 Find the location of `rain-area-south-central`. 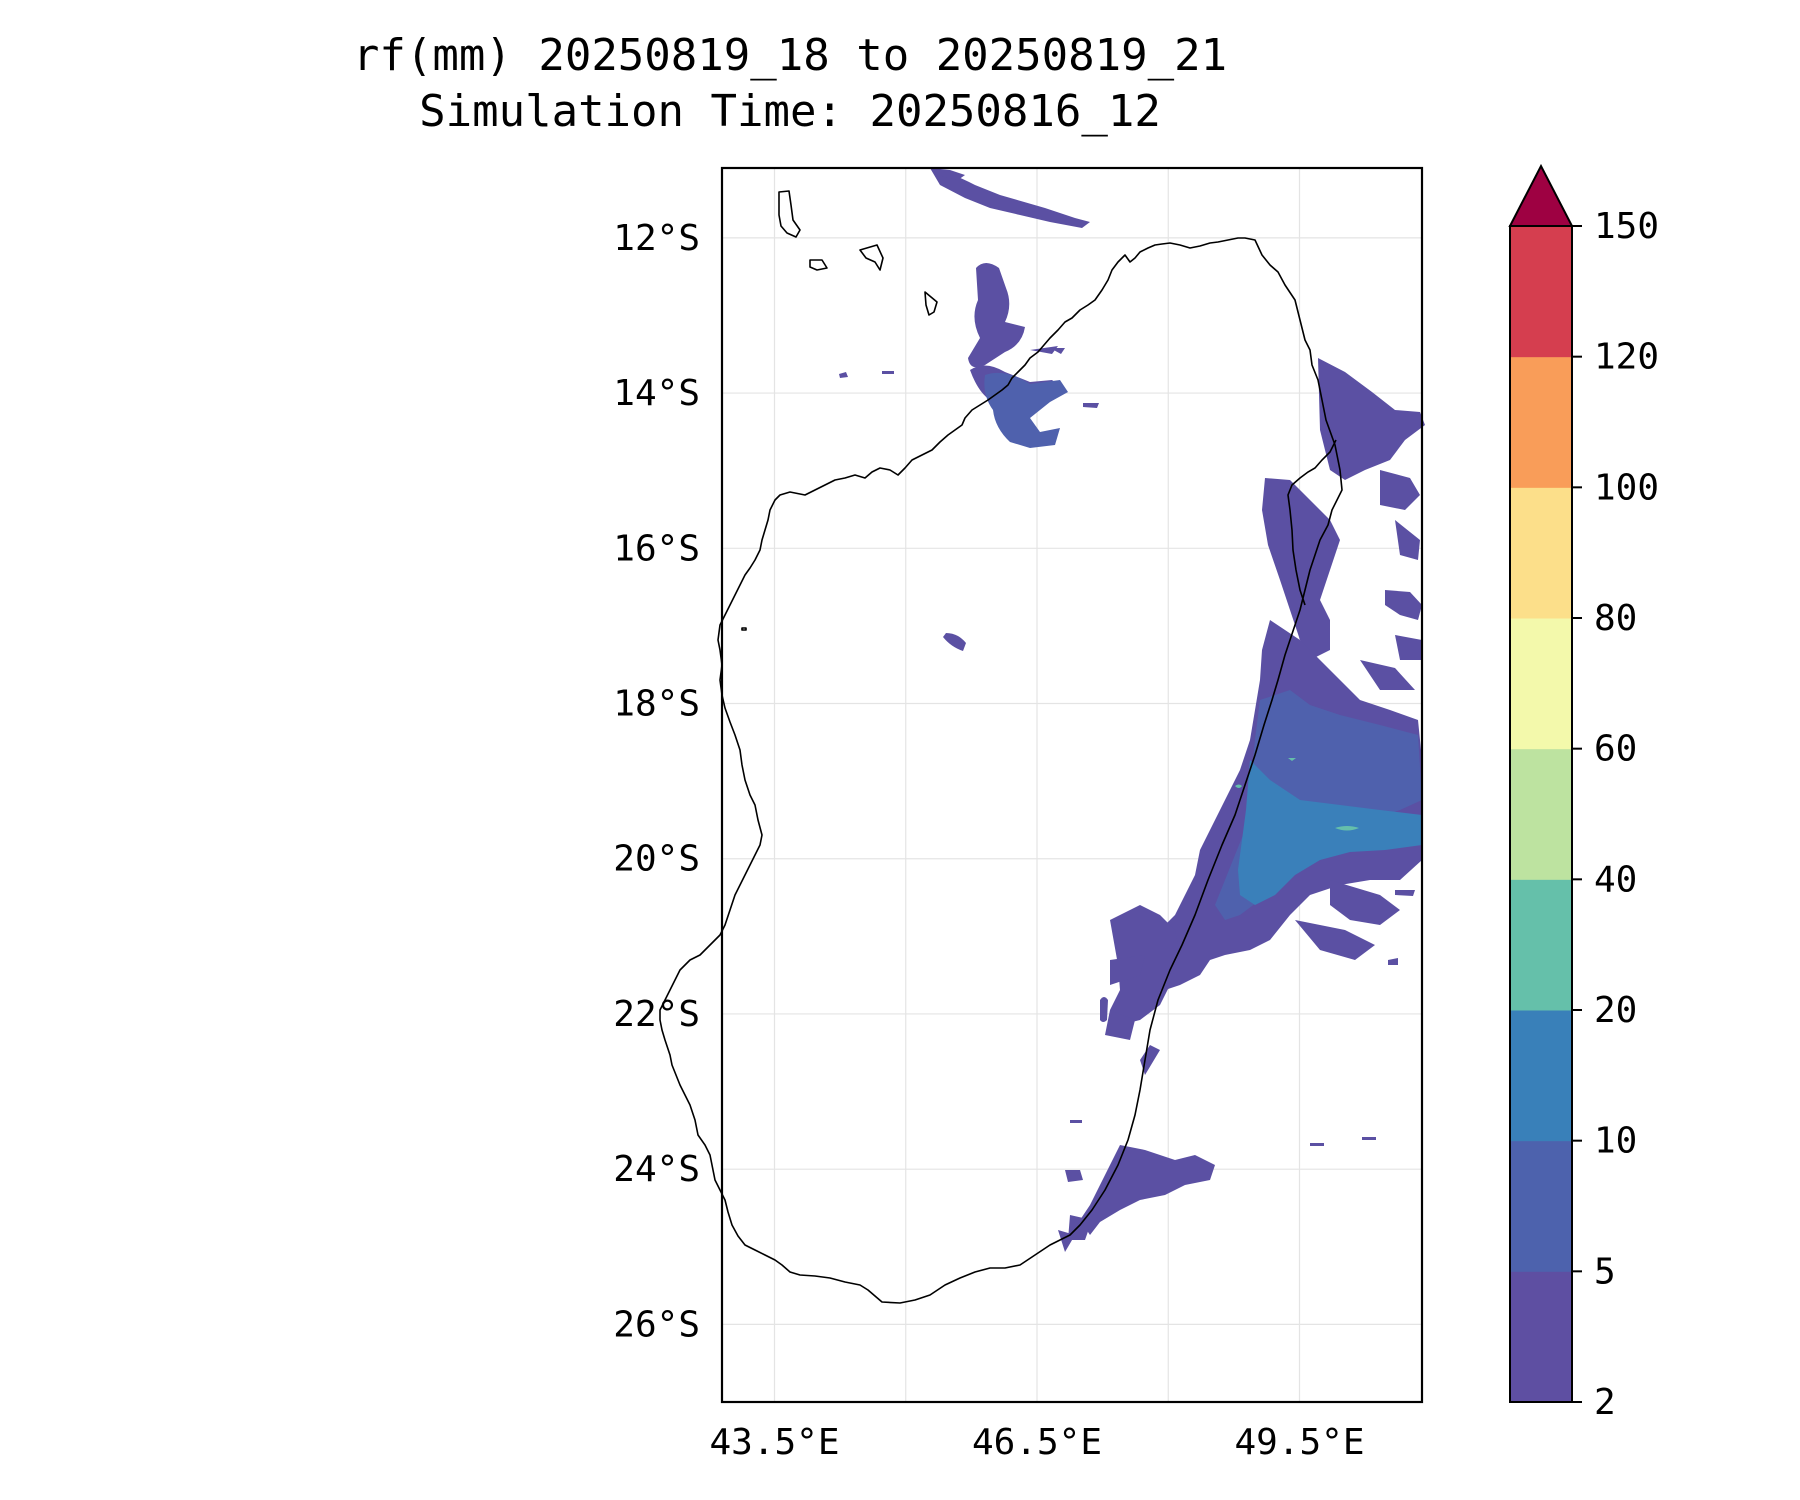

rain-area-south-central is located at coordinates (1145, 965).